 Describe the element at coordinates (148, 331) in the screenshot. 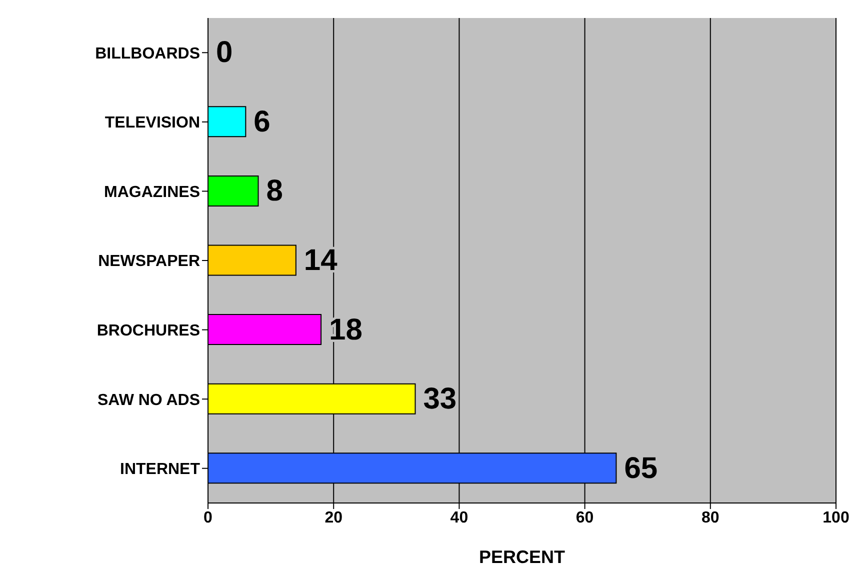

I see `y-tick-label: BROCHURES` at that location.